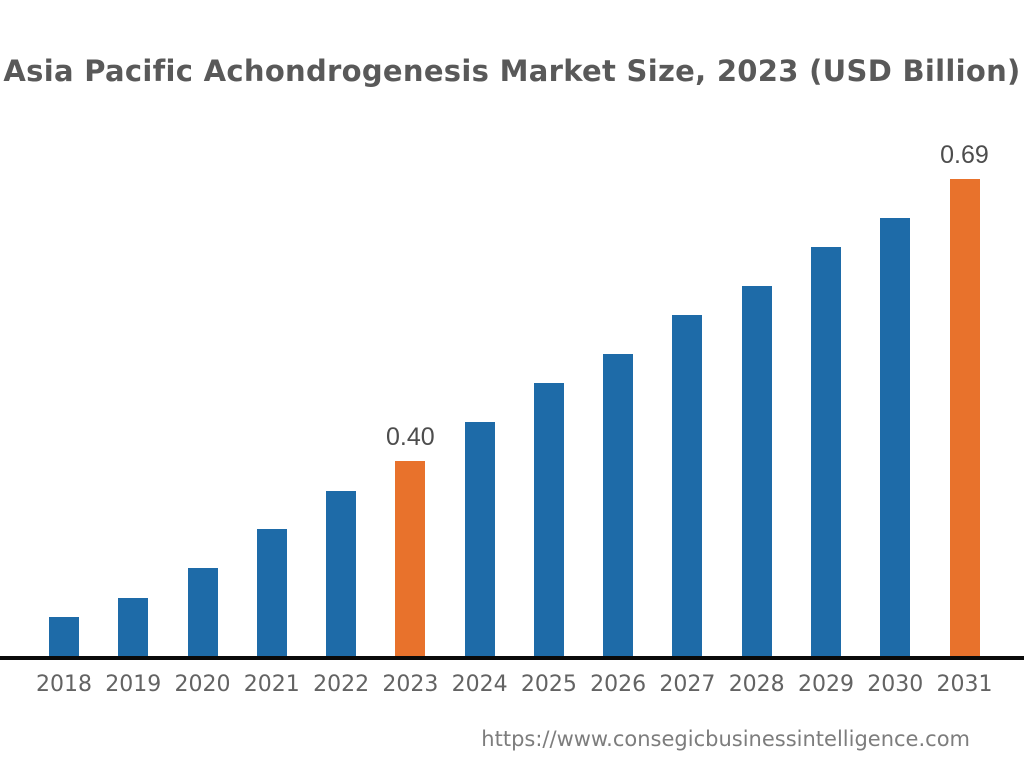 The width and height of the screenshot is (1024, 768). Describe the element at coordinates (895, 684) in the screenshot. I see `x-tick-2030: 2030` at that location.